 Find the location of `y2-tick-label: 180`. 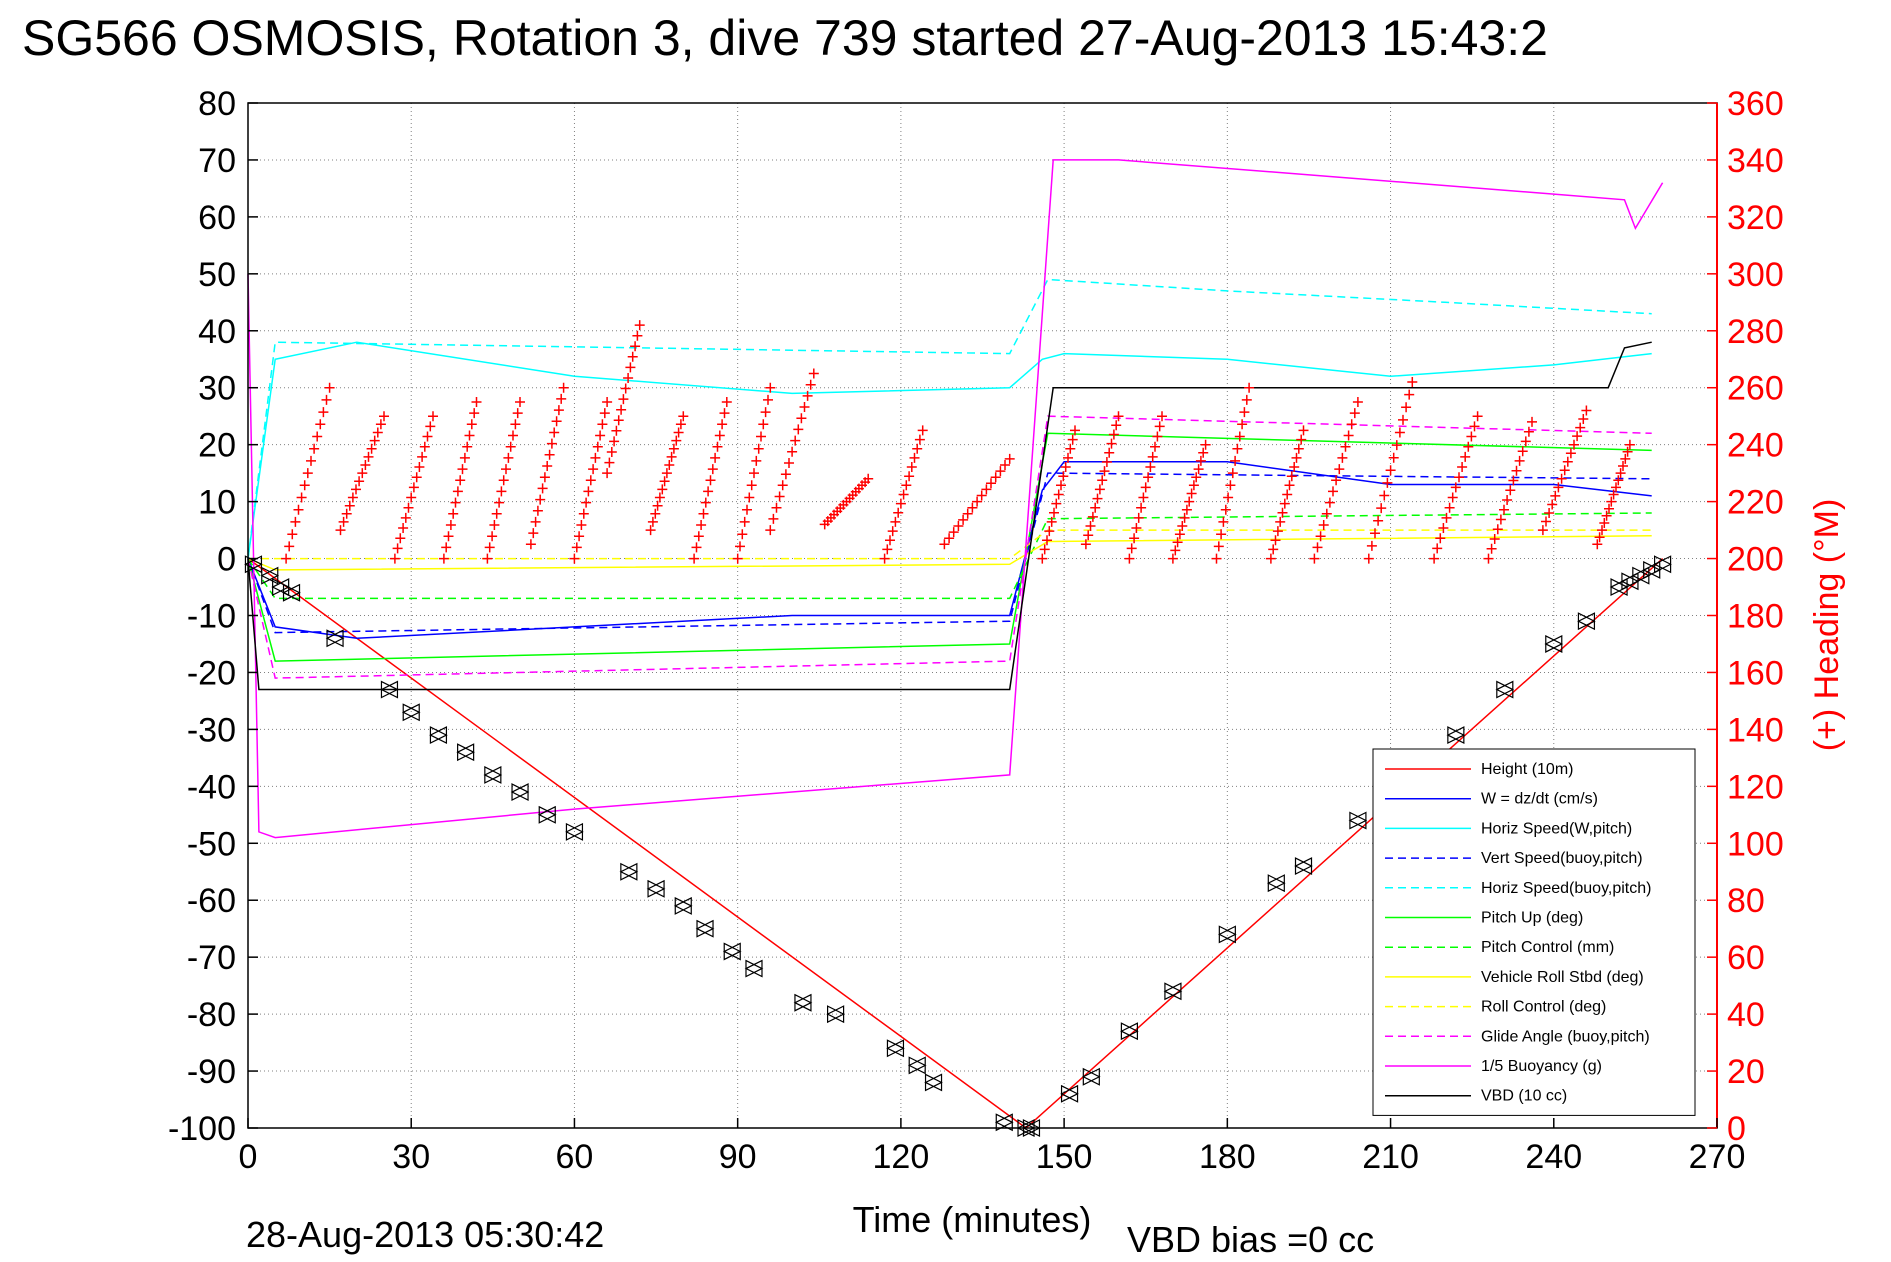

y2-tick-label: 180 is located at coordinates (1755, 617).